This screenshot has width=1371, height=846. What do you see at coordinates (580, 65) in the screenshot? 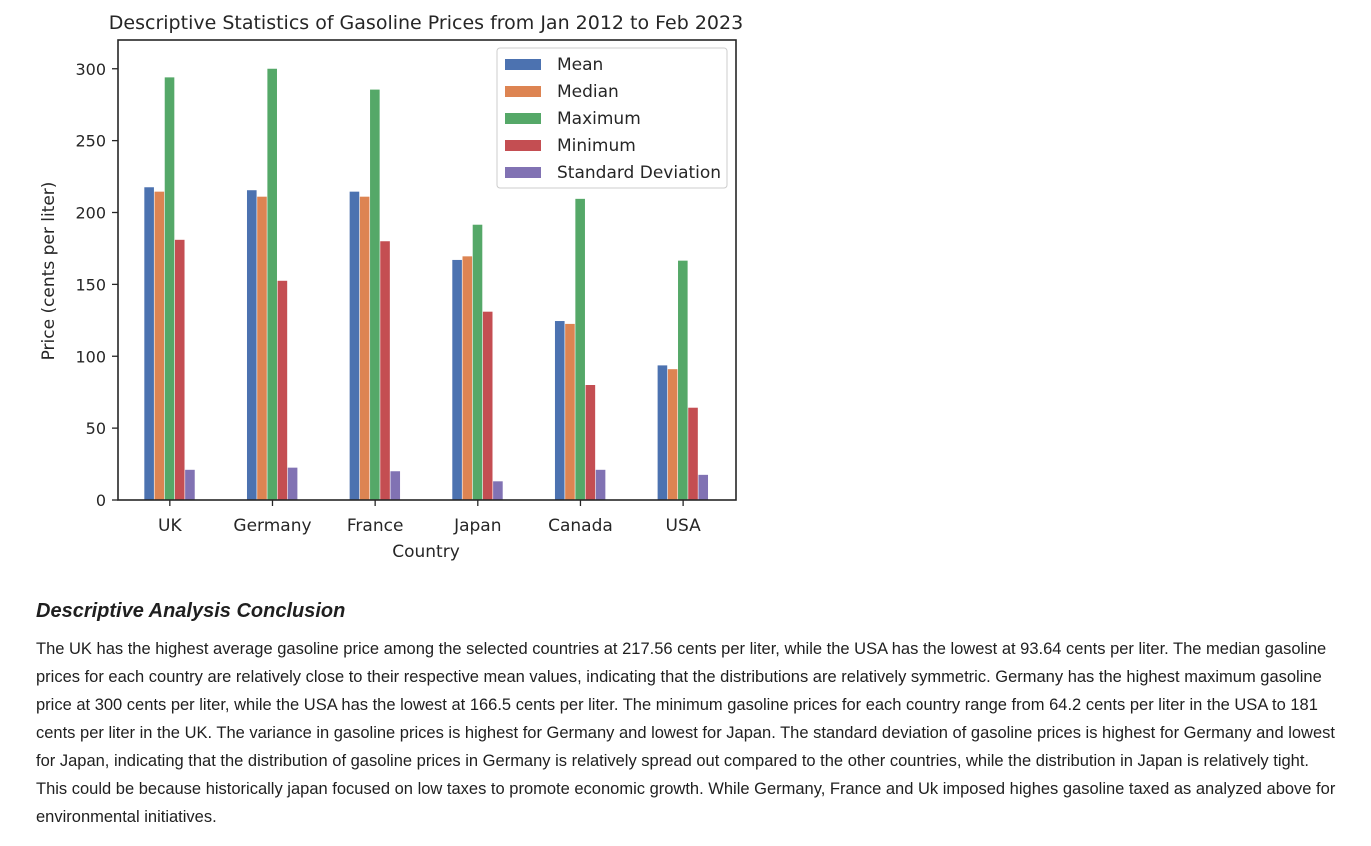
I see `legend-label-mean: Mean` at bounding box center [580, 65].